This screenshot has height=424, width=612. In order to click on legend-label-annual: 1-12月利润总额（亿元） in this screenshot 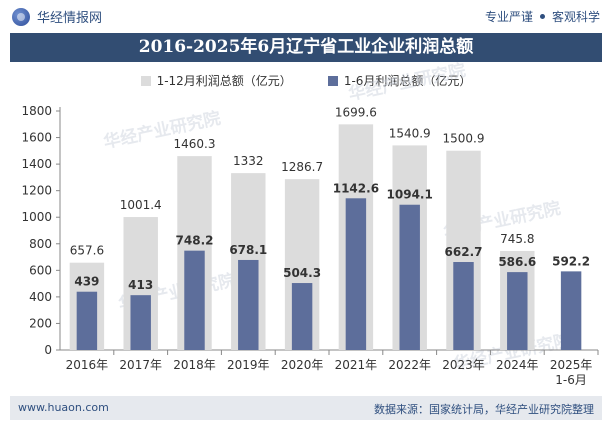, I will do `click(224, 81)`.